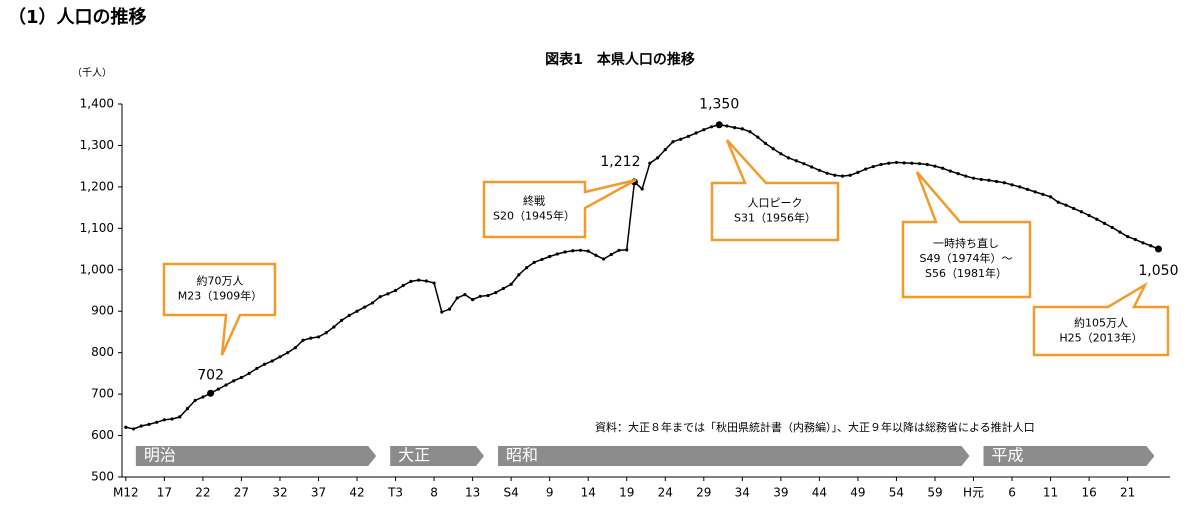 This screenshot has width=1200, height=528. Describe the element at coordinates (202, 493) in the screenshot. I see `x-tick-label: 22` at that location.